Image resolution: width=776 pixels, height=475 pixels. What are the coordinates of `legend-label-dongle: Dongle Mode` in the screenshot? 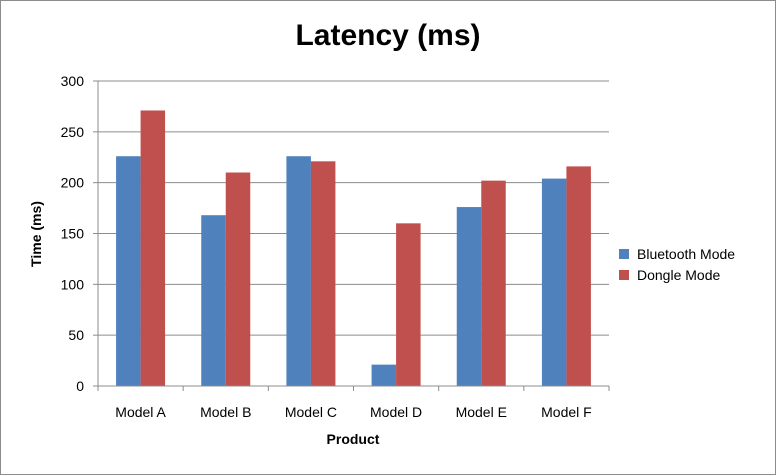 It's located at (679, 274).